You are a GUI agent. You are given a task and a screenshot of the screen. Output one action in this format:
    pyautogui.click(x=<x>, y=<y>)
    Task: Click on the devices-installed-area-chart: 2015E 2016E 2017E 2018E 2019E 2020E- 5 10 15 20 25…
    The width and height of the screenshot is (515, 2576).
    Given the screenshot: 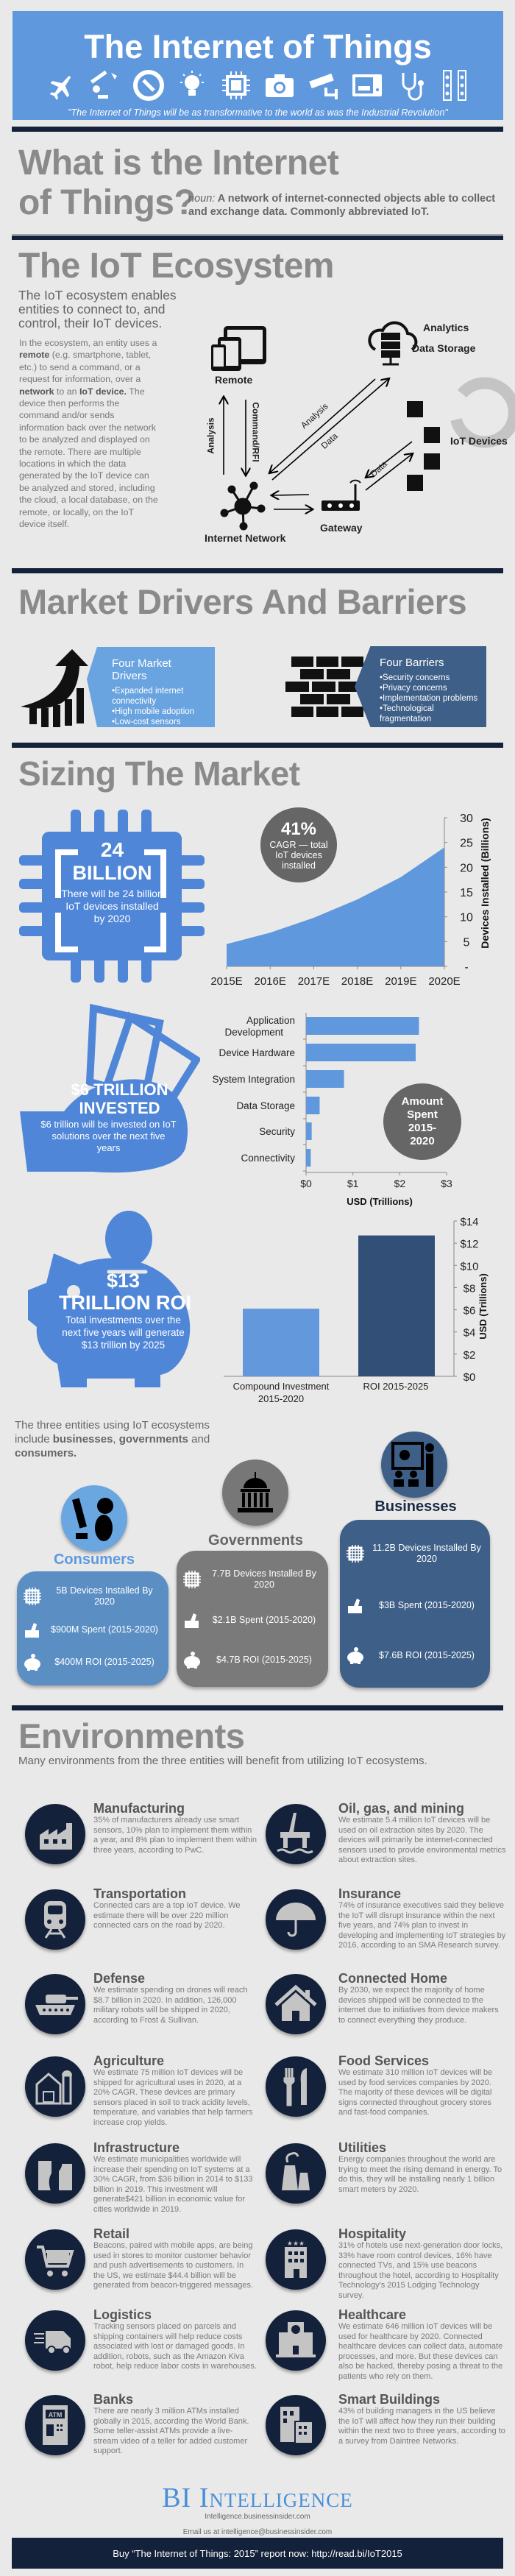 What is the action you would take?
    pyautogui.click(x=351, y=900)
    